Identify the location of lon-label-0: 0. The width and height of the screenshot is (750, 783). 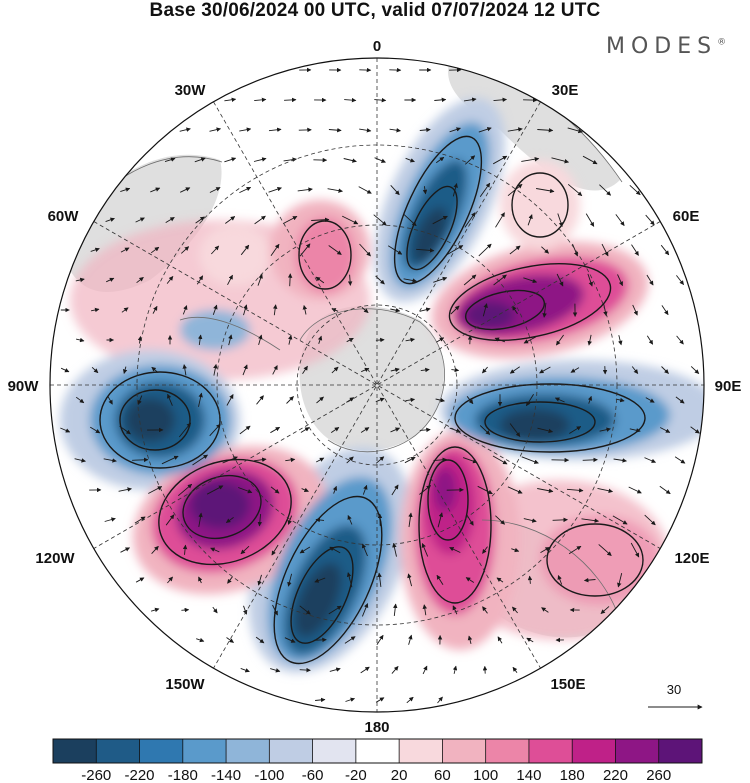
(377, 46).